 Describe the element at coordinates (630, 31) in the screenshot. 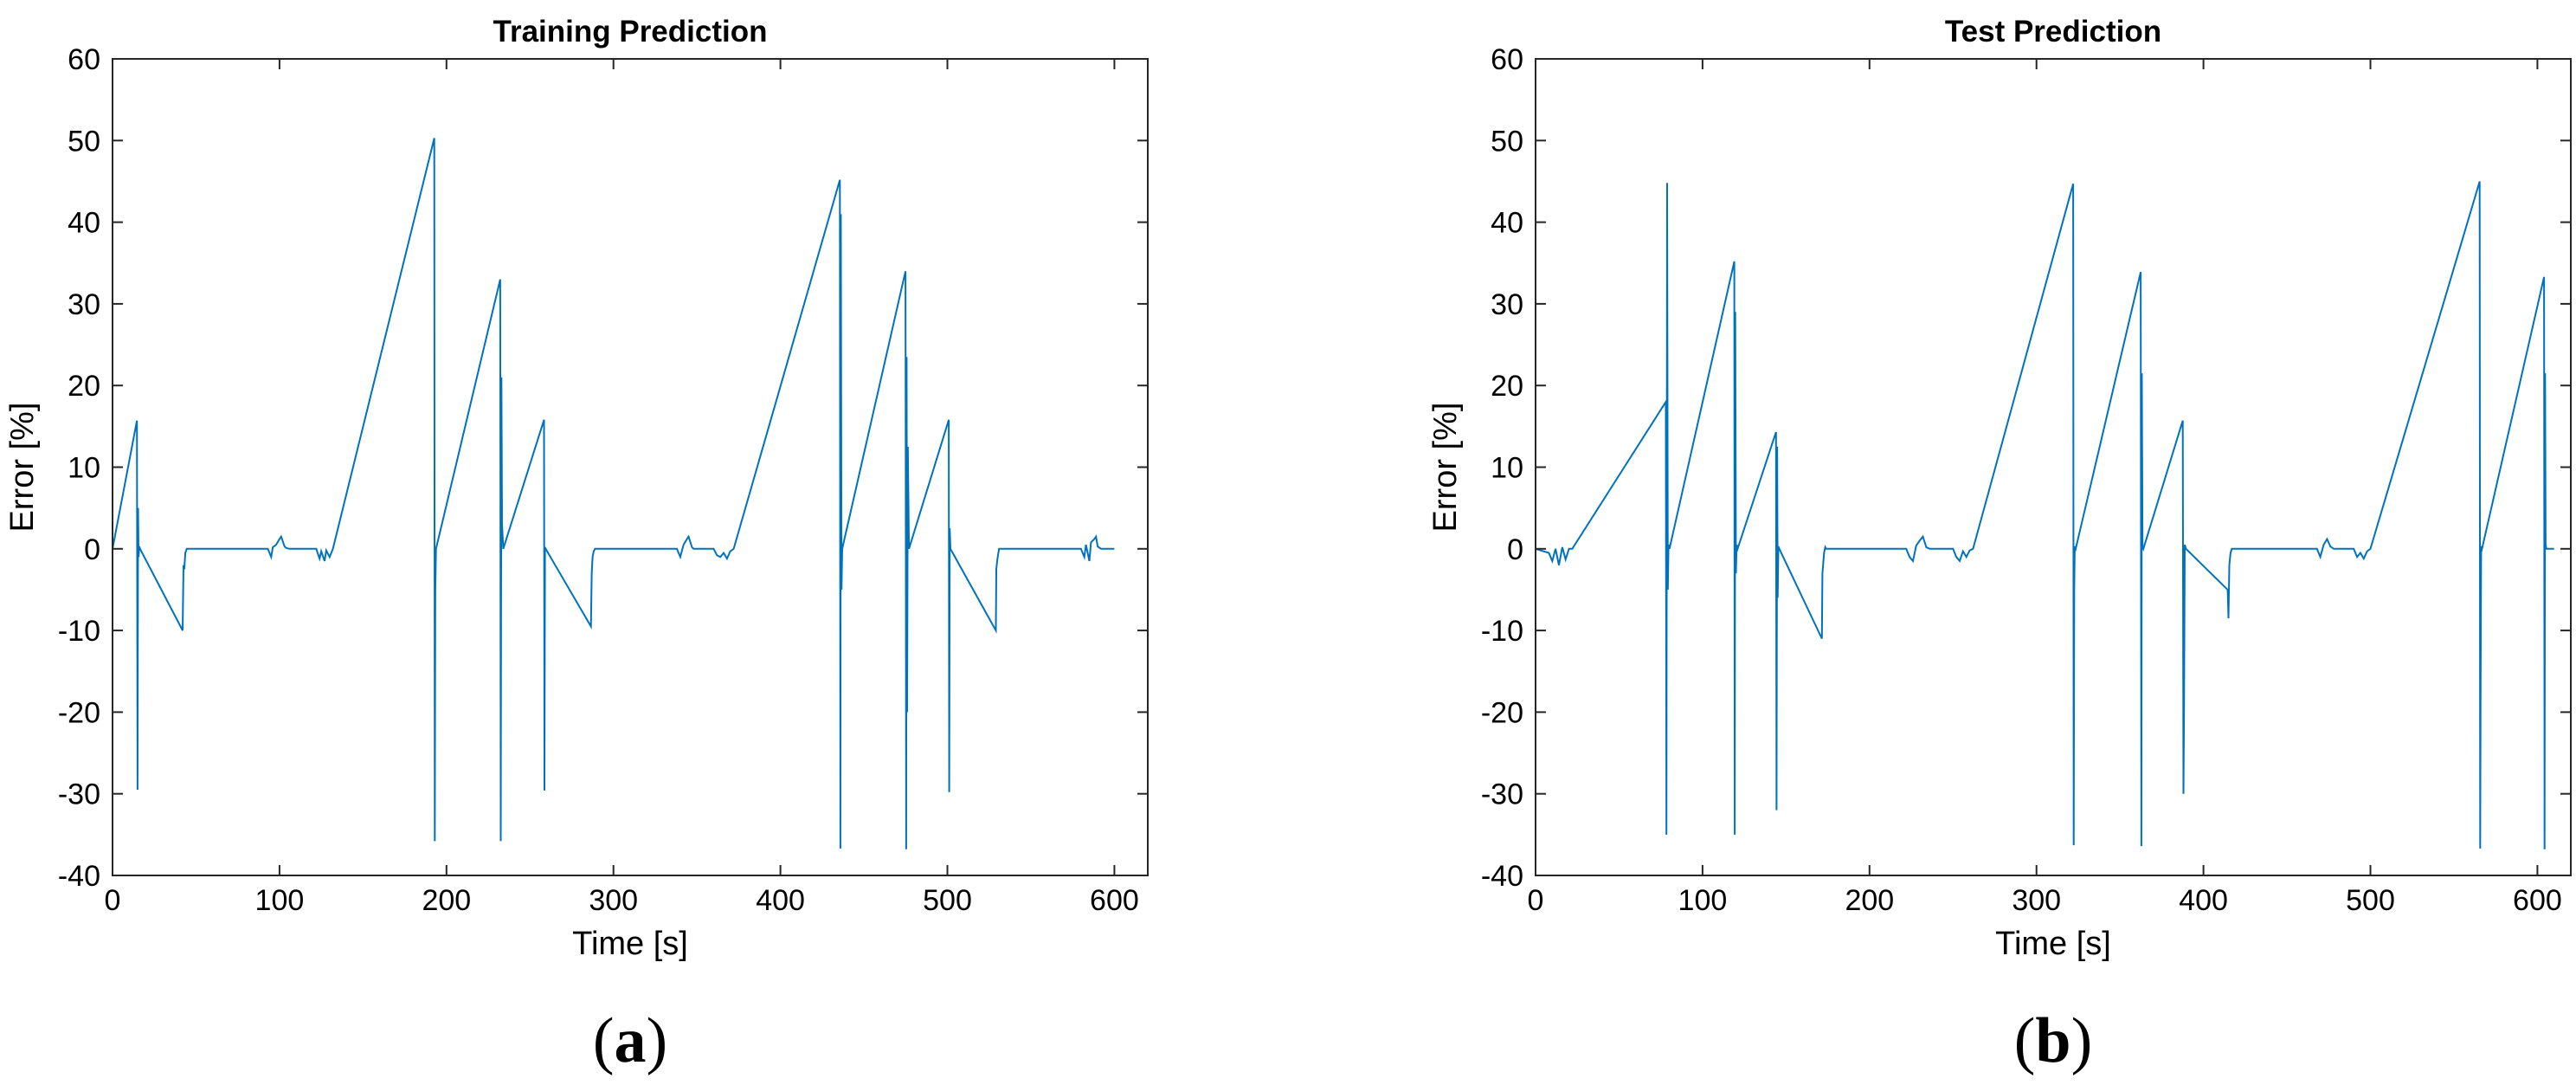

I see `chart-title: Training Prediction` at that location.